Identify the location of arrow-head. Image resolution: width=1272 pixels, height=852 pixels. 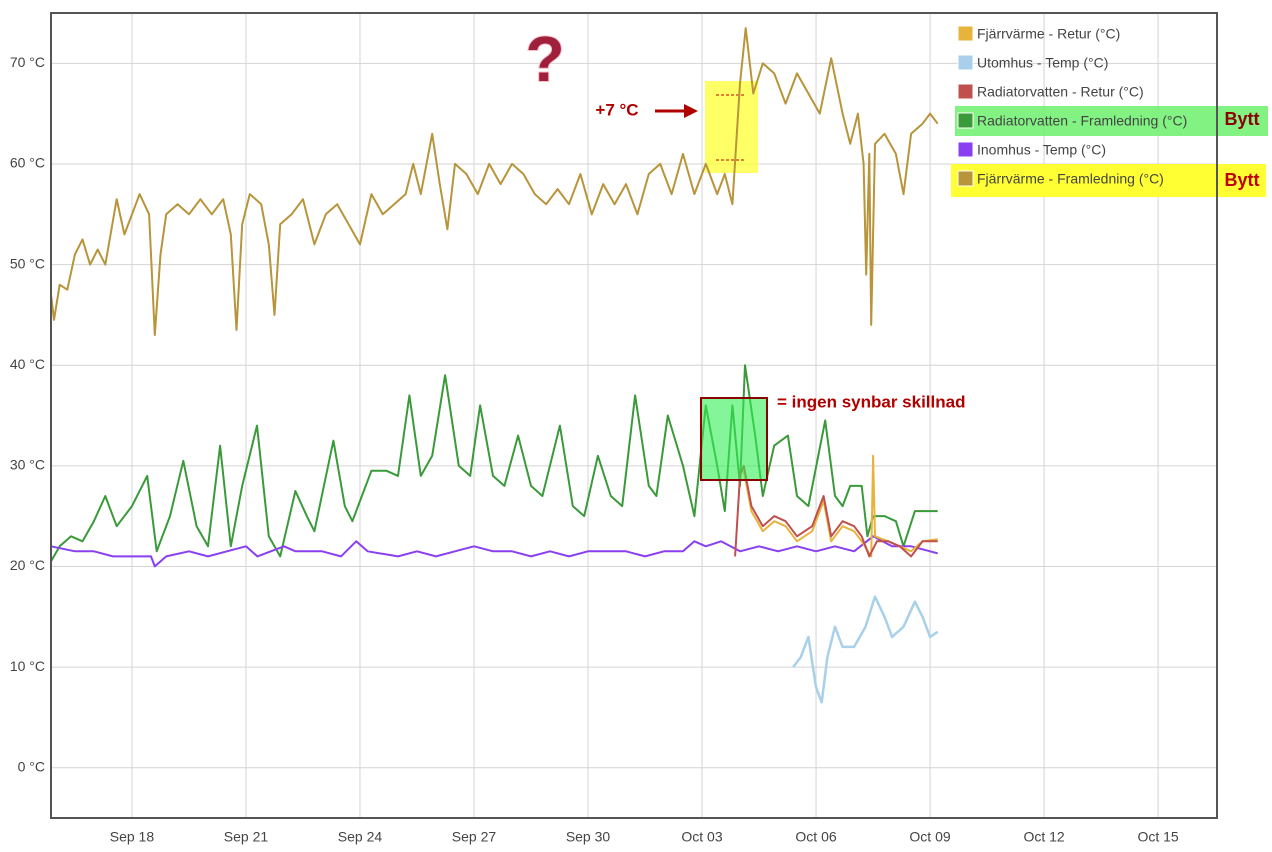
(691, 111).